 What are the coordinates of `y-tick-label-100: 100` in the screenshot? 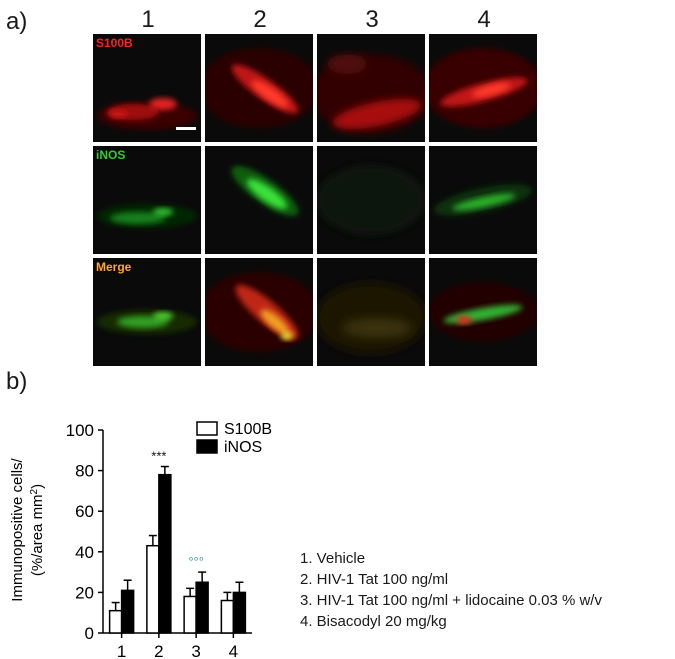 It's located at (80, 430).